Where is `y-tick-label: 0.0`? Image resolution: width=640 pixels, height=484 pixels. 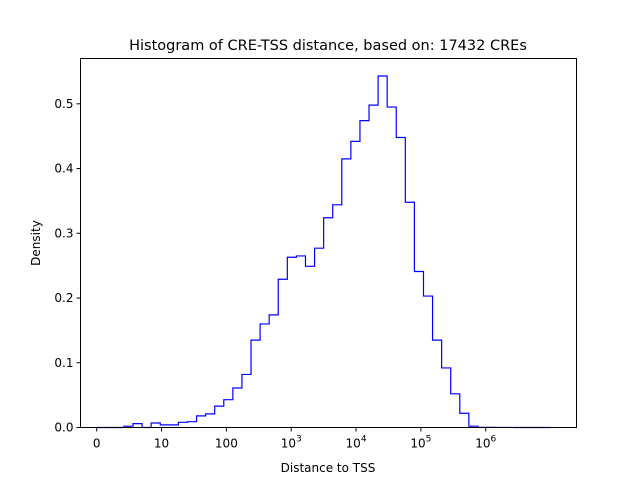 y-tick-label: 0.0 is located at coordinates (63, 428).